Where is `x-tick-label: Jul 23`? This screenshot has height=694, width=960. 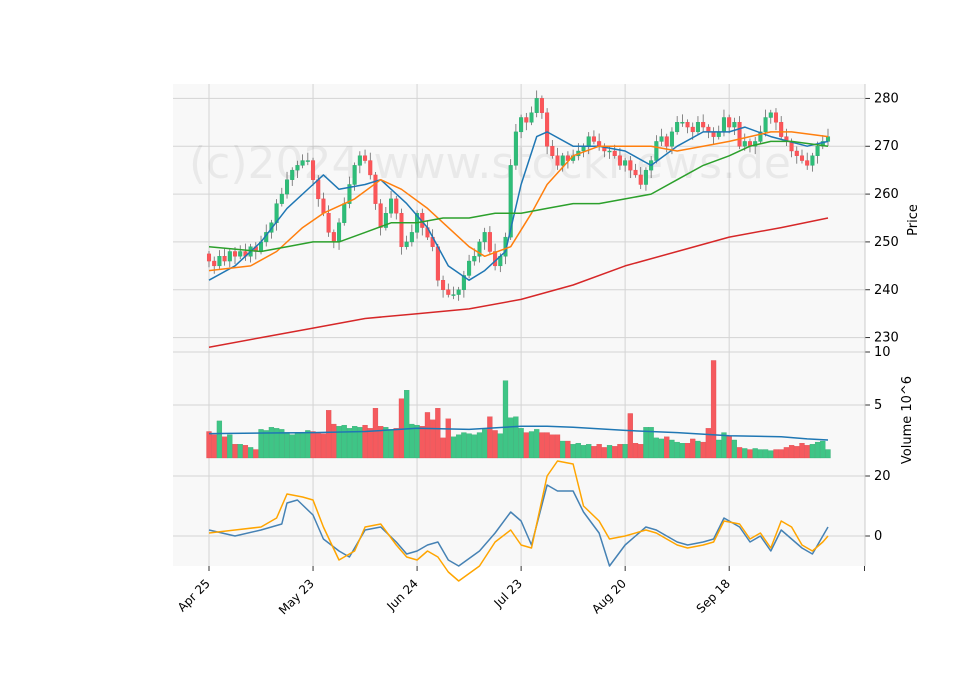
x-tick-label: Jul 23 is located at coordinates (508, 593).